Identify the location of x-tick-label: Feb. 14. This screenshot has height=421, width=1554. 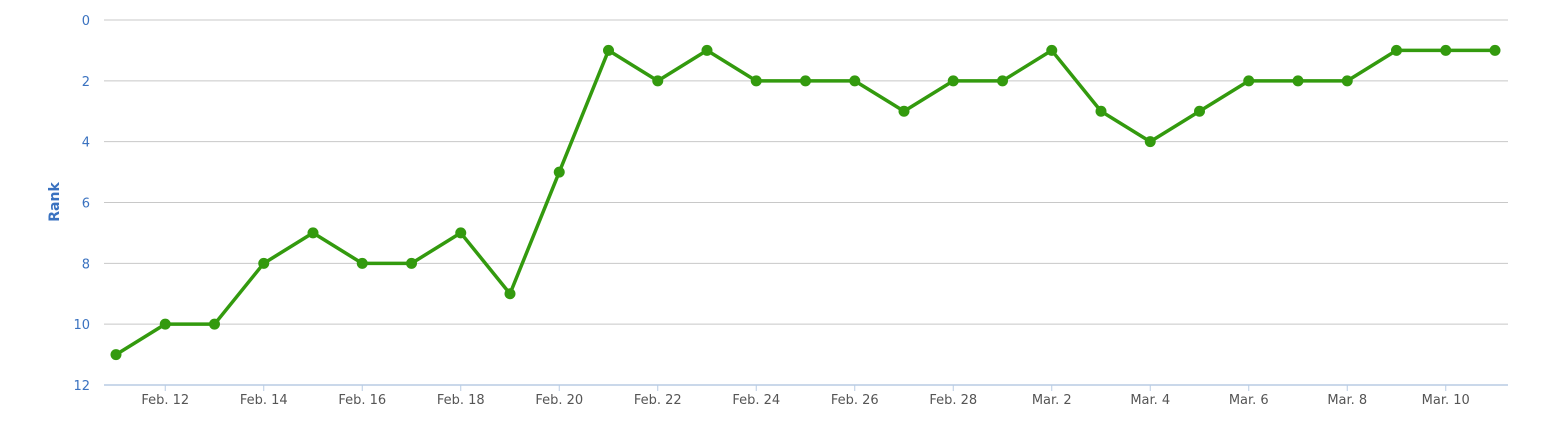
(264, 400).